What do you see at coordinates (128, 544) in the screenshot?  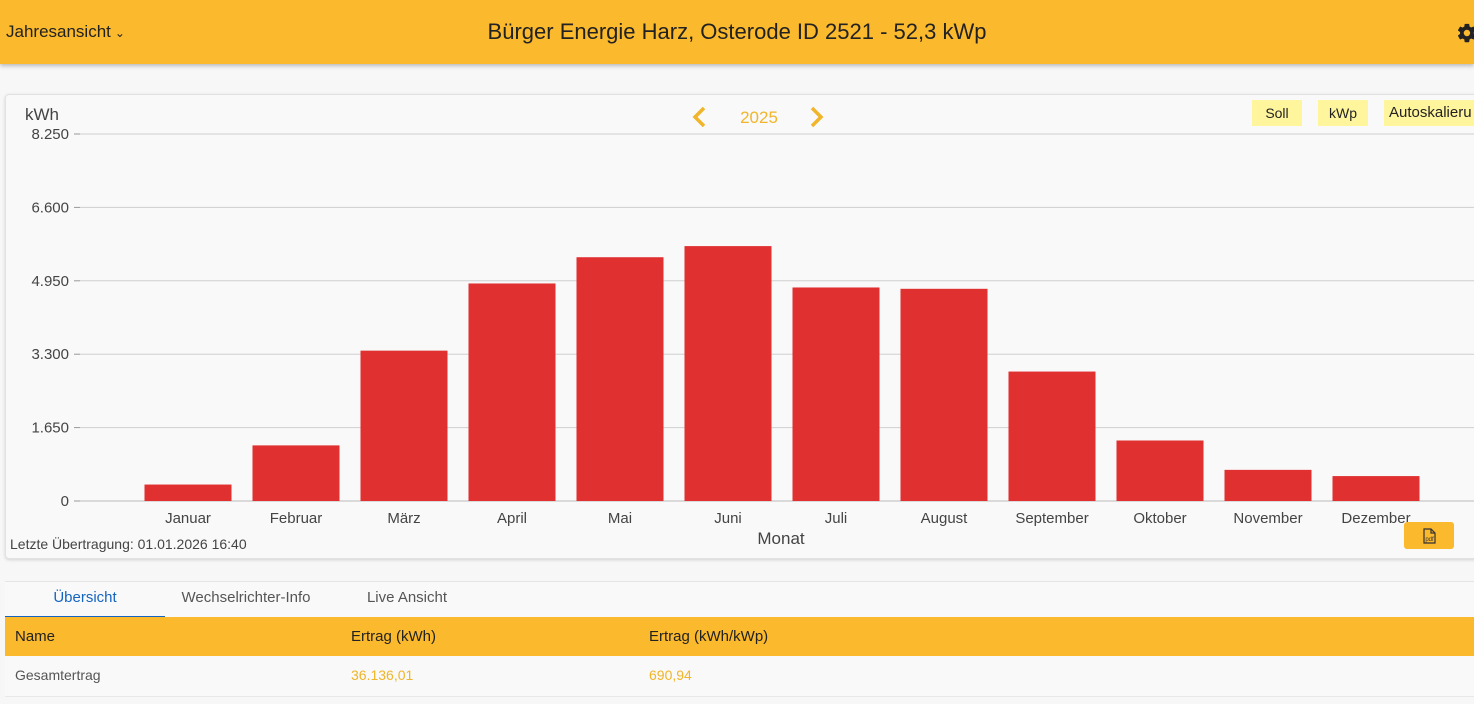 I see `last-transmission-status: Letzte Übertragung: 01.01.2026 16:40` at bounding box center [128, 544].